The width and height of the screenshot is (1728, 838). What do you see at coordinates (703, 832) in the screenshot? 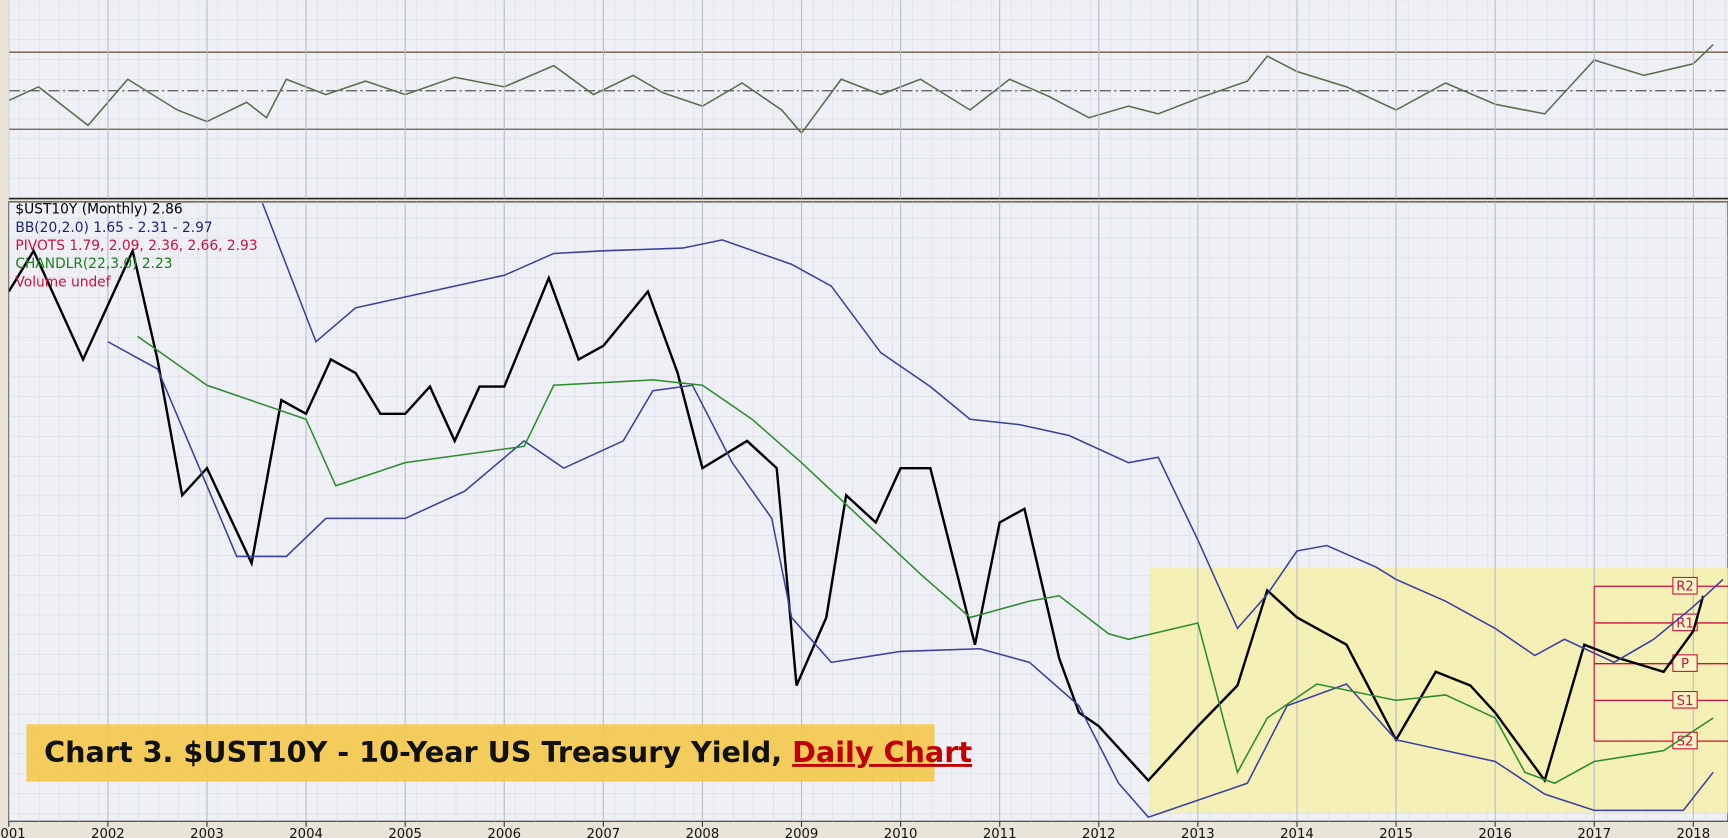
I see `x-tick-label: 2008` at bounding box center [703, 832].